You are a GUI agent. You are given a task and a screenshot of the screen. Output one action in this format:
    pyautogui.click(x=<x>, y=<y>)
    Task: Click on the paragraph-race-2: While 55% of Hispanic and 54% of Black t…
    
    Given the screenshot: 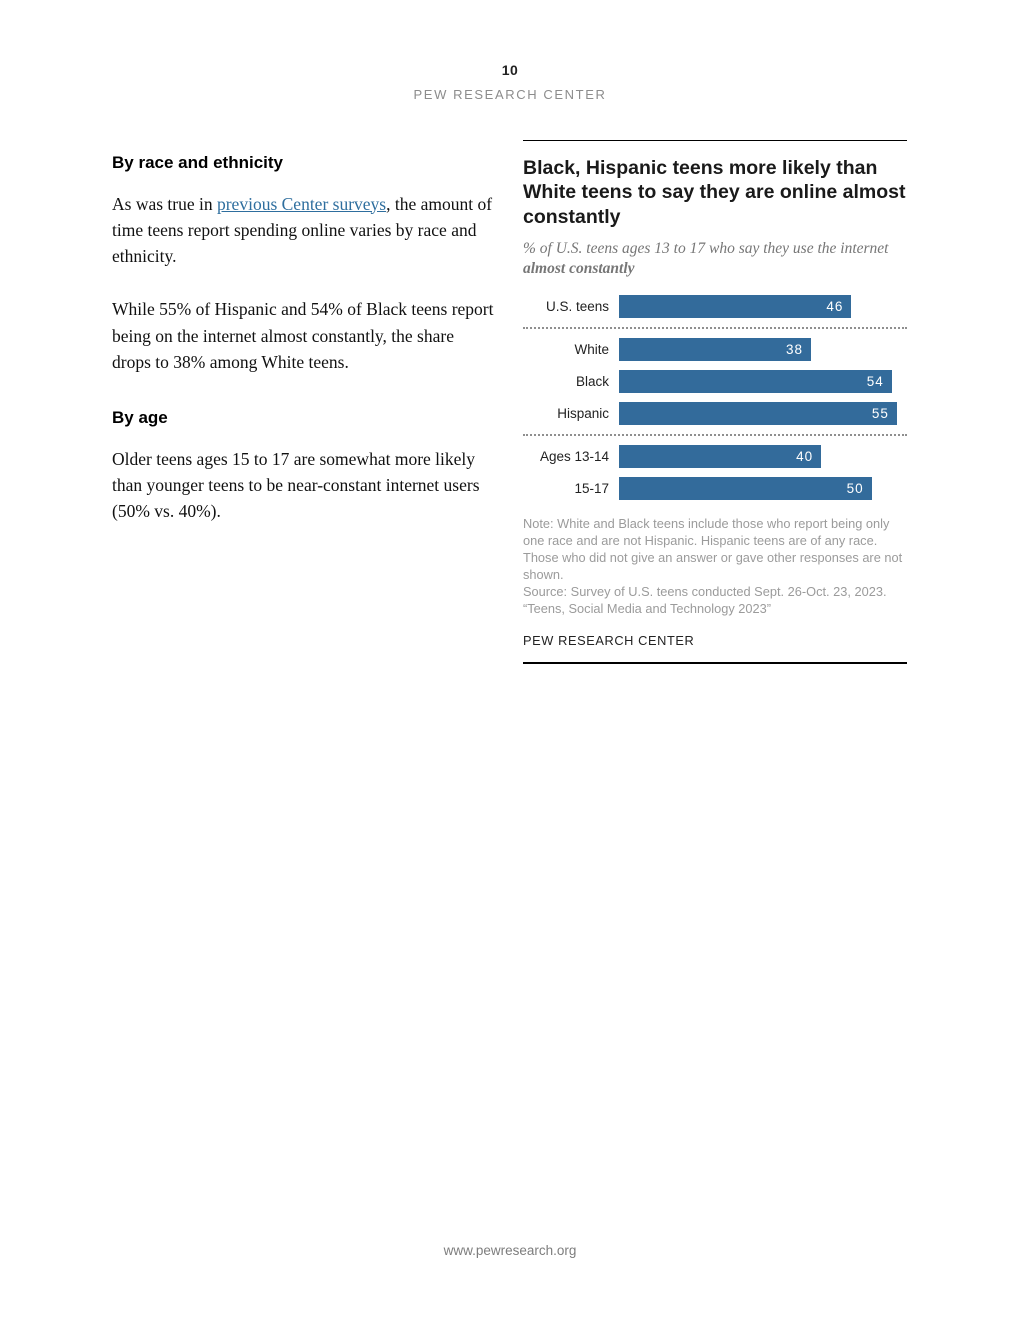 What is the action you would take?
    pyautogui.click(x=303, y=335)
    